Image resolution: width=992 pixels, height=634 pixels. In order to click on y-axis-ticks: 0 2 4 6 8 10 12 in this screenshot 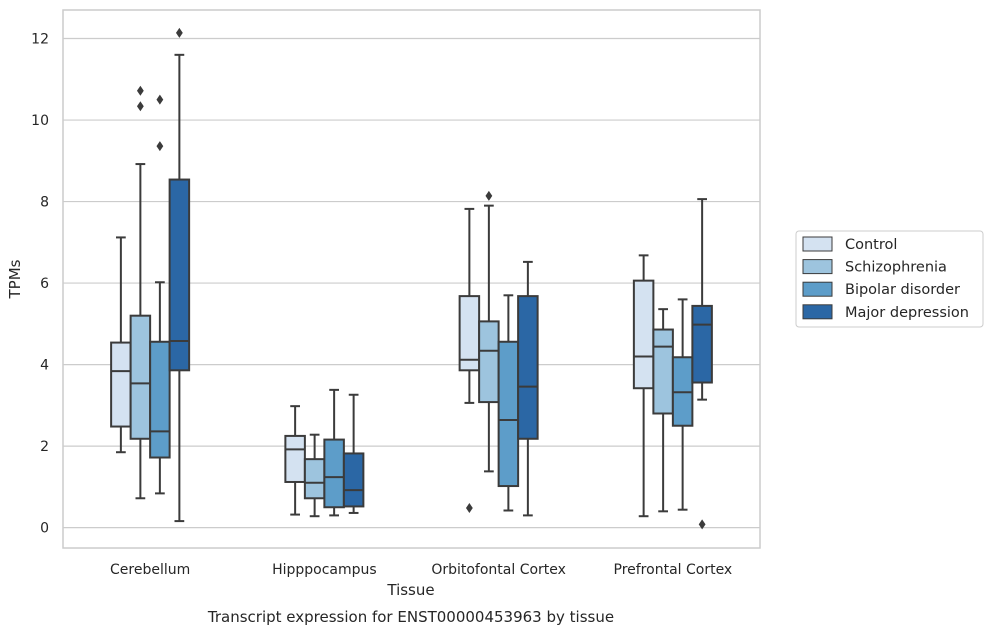, I will do `click(40, 284)`.